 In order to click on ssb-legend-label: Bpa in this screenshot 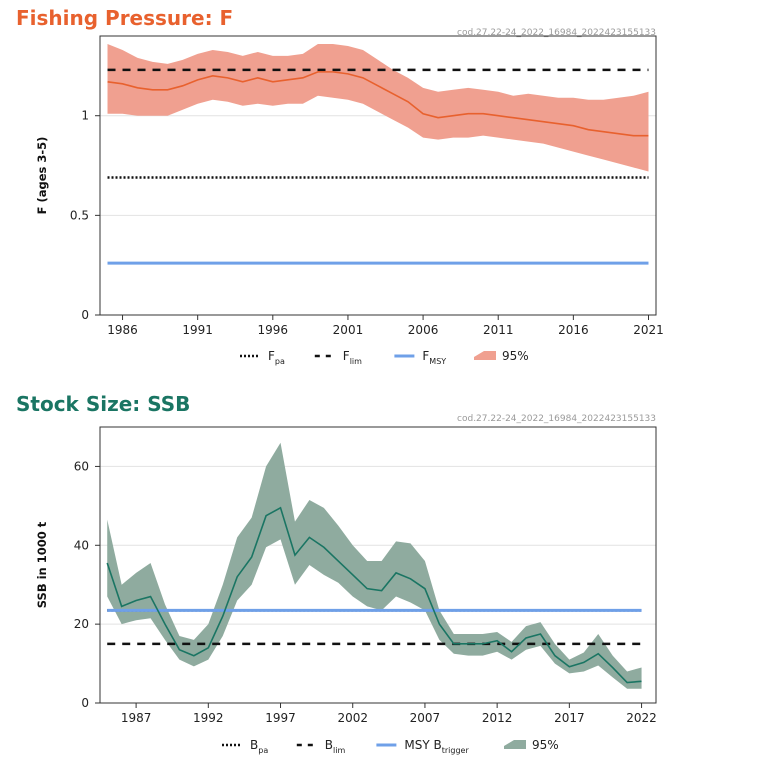, I will do `click(259, 746)`.